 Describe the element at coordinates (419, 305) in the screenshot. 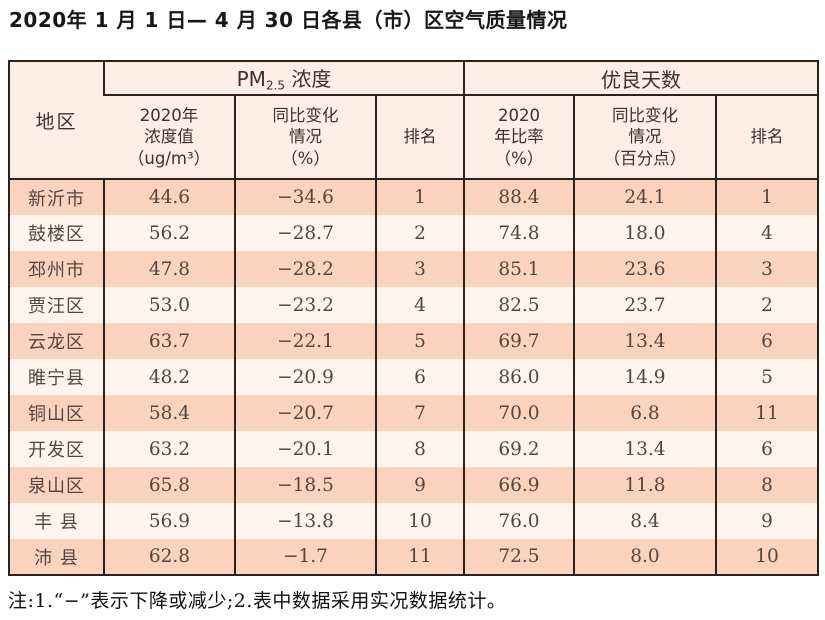

I see `pm-rank-cell: 4` at that location.